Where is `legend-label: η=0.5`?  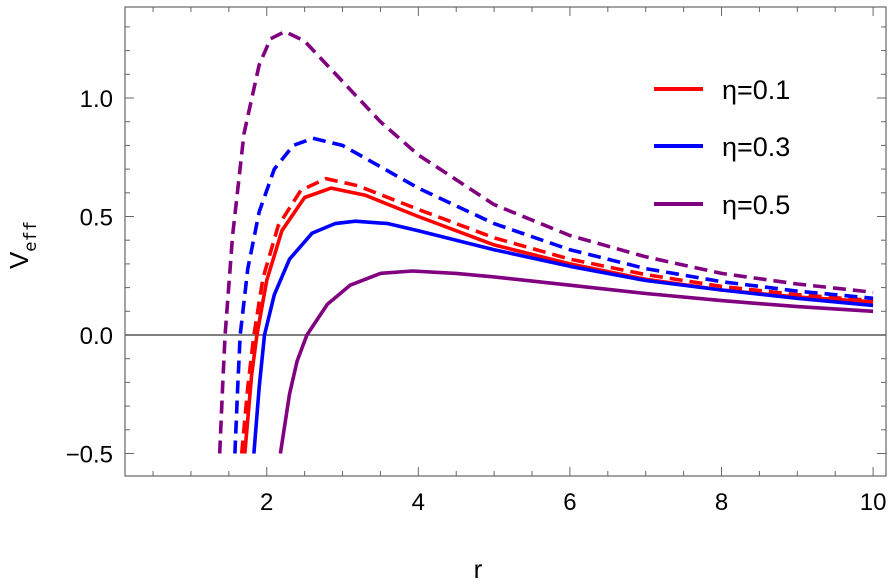 legend-label: η=0.5 is located at coordinates (756, 205).